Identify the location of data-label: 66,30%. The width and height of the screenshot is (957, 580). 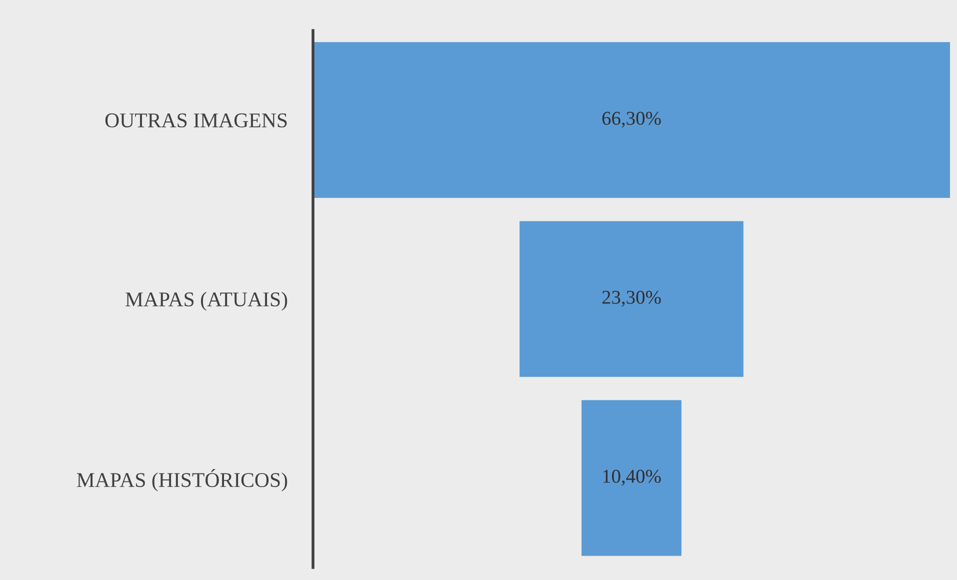
(631, 120).